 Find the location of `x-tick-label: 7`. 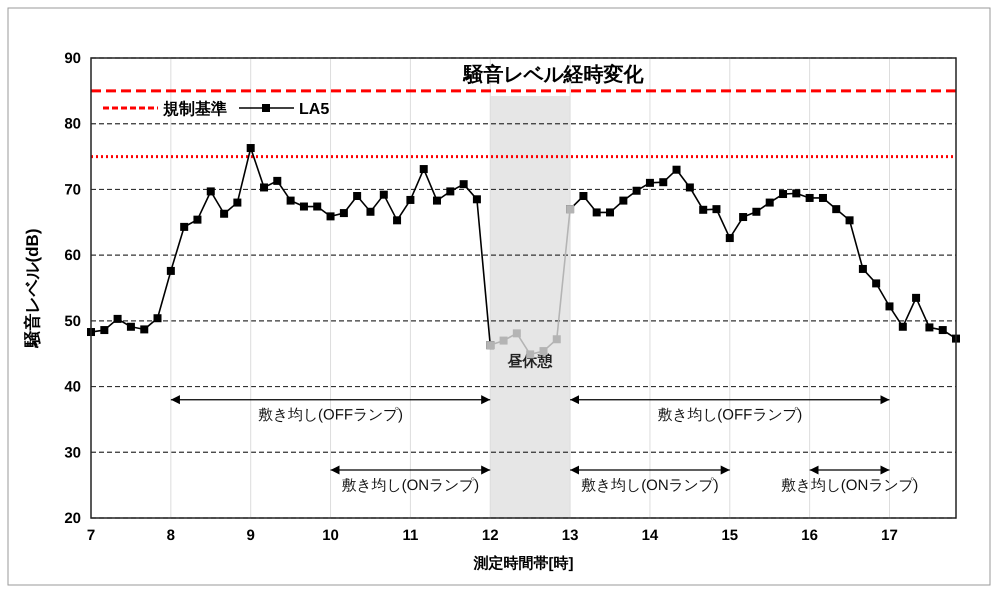

x-tick-label: 7 is located at coordinates (91, 535).